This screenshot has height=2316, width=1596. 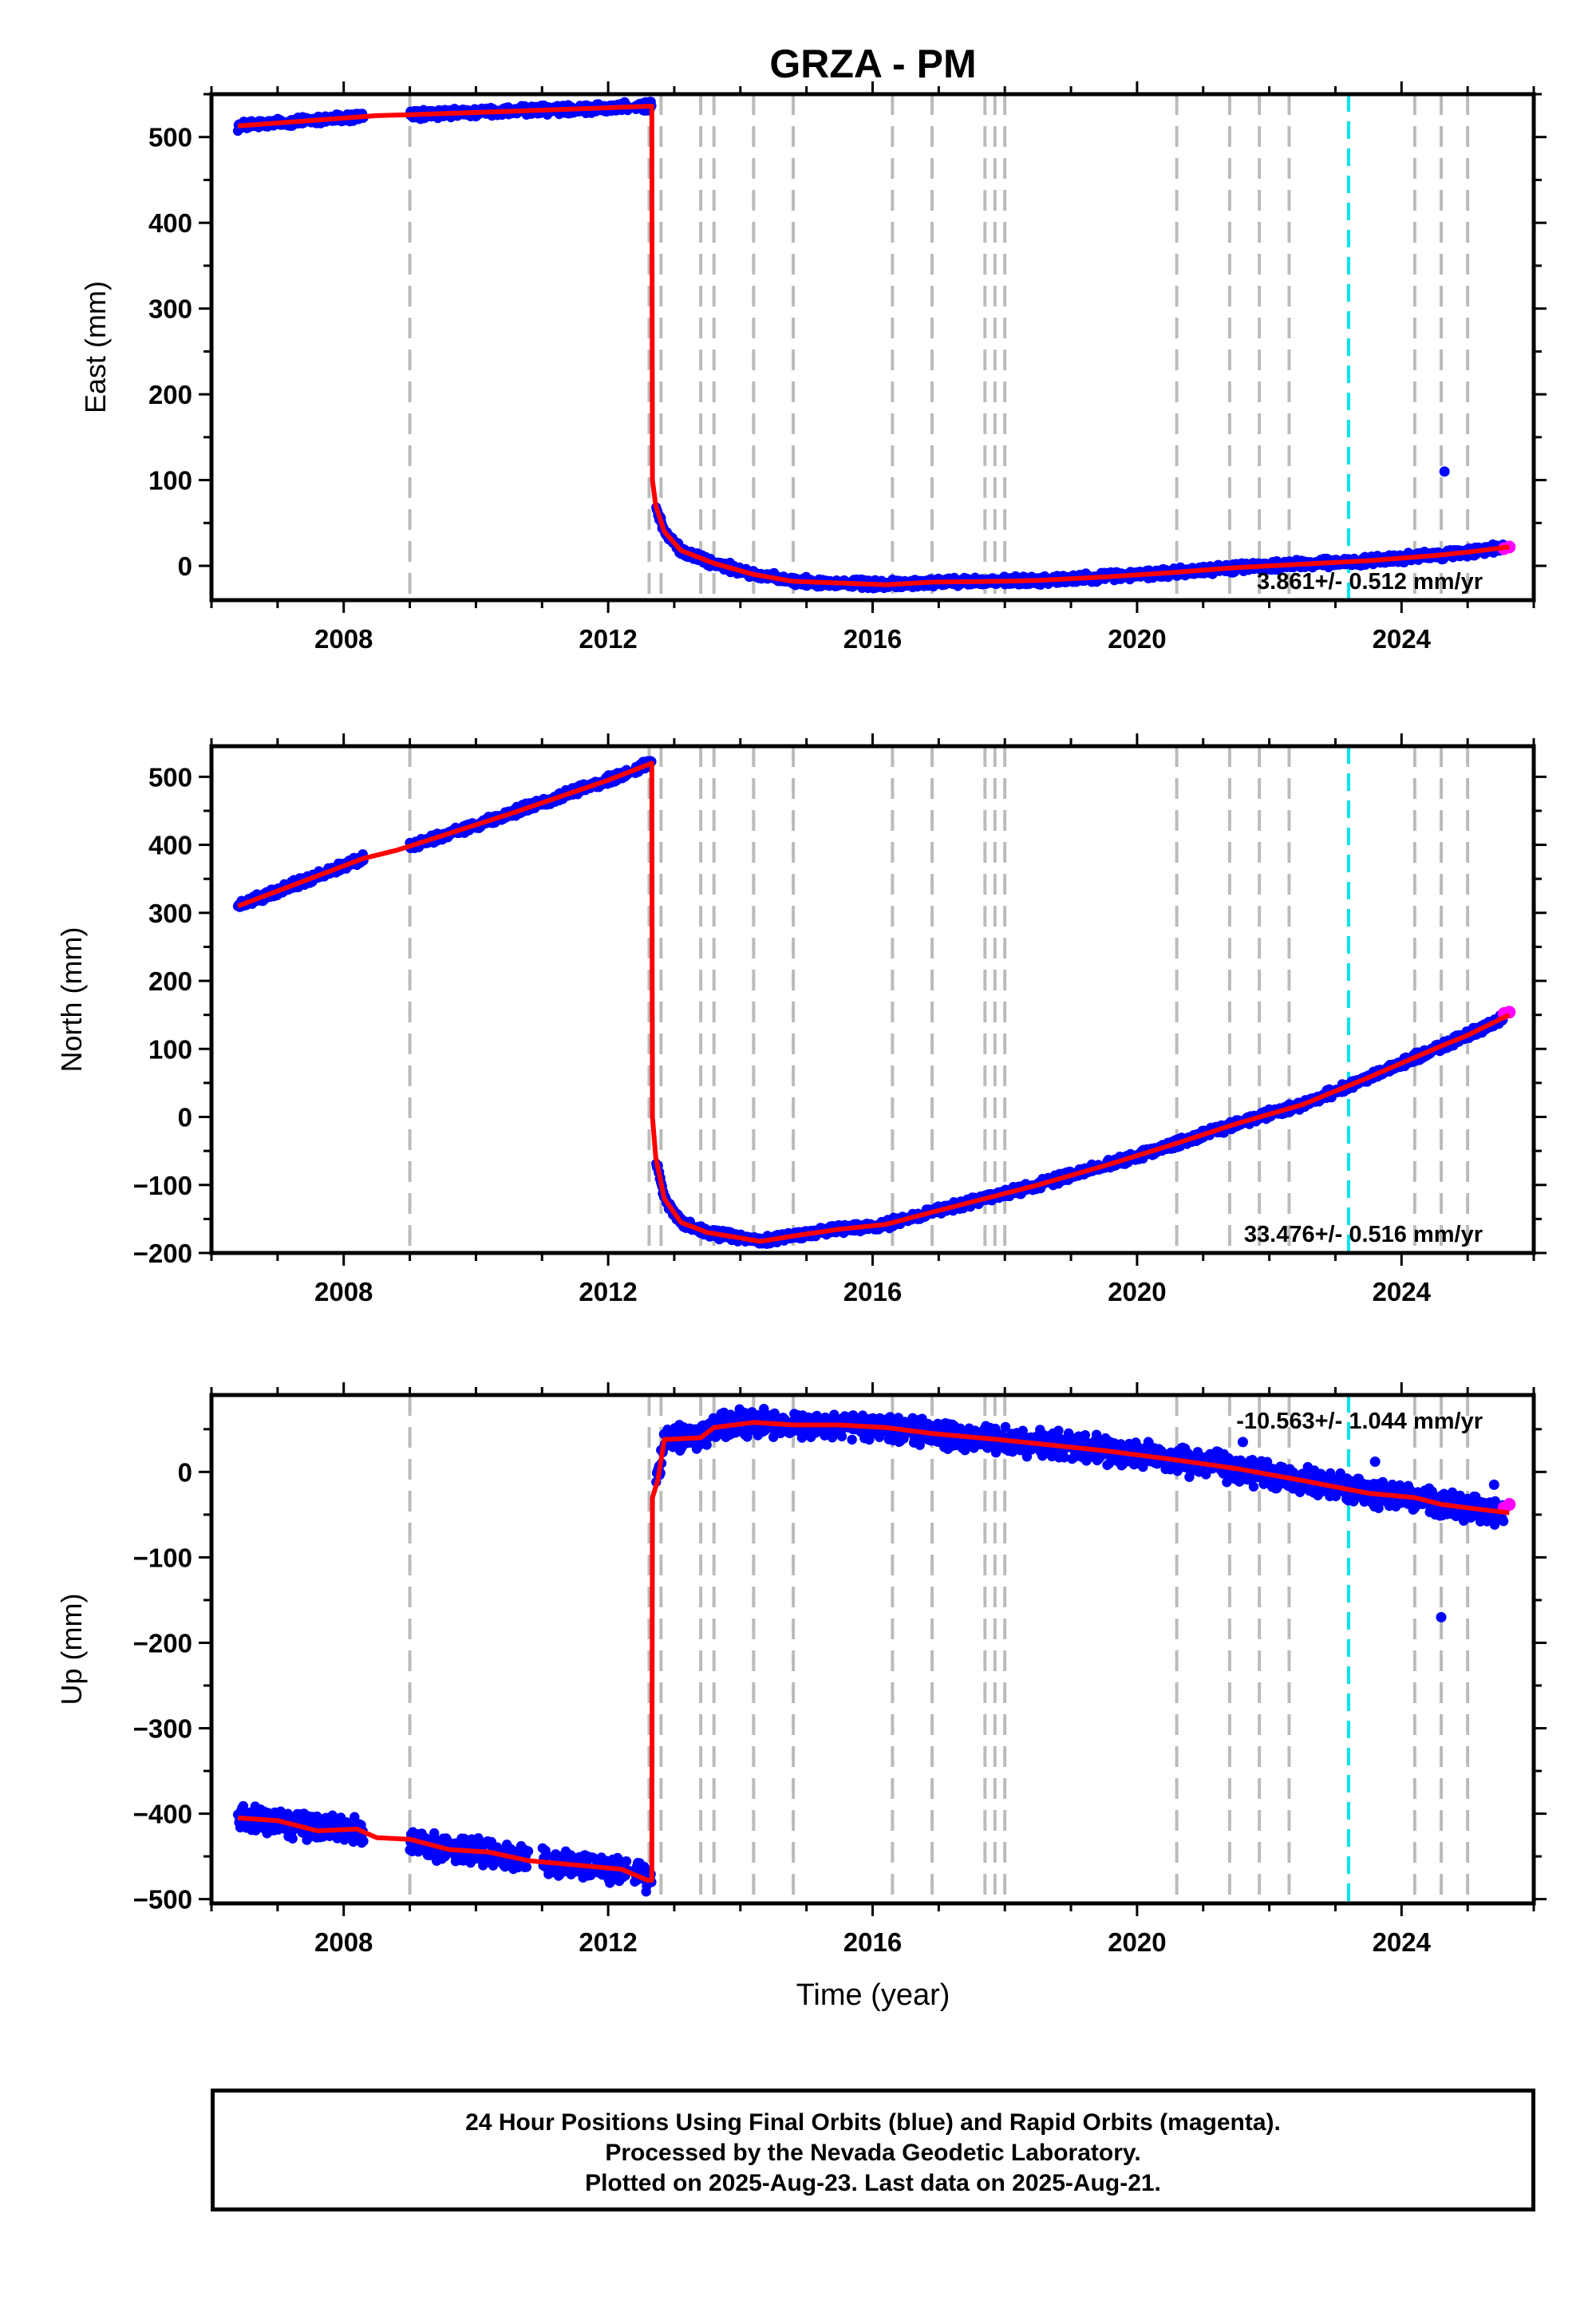 I want to click on y-axis-label: North (mm), so click(x=71, y=1000).